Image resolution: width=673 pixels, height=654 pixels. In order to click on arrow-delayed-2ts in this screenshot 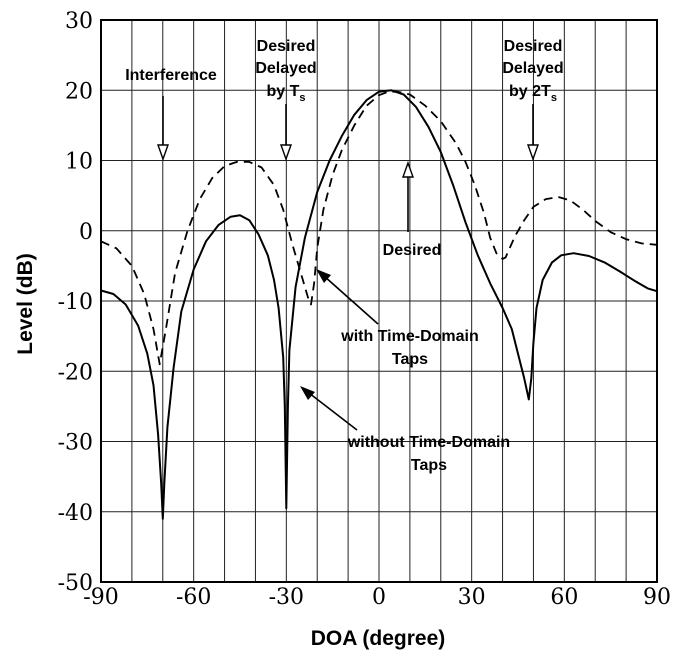, I will do `click(533, 133)`.